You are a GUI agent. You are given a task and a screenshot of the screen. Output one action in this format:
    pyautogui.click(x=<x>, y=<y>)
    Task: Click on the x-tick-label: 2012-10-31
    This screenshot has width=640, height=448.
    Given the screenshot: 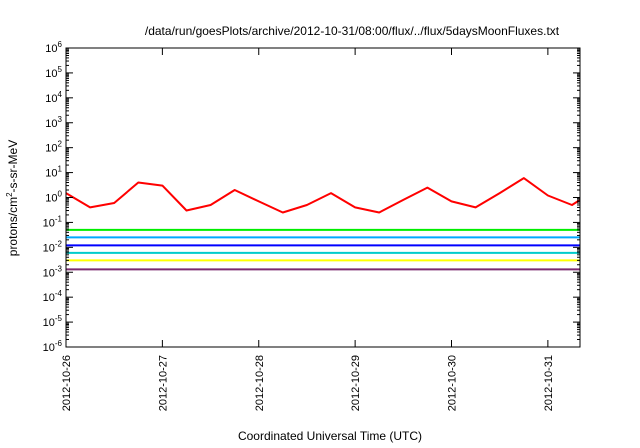 What is the action you would take?
    pyautogui.click(x=549, y=383)
    